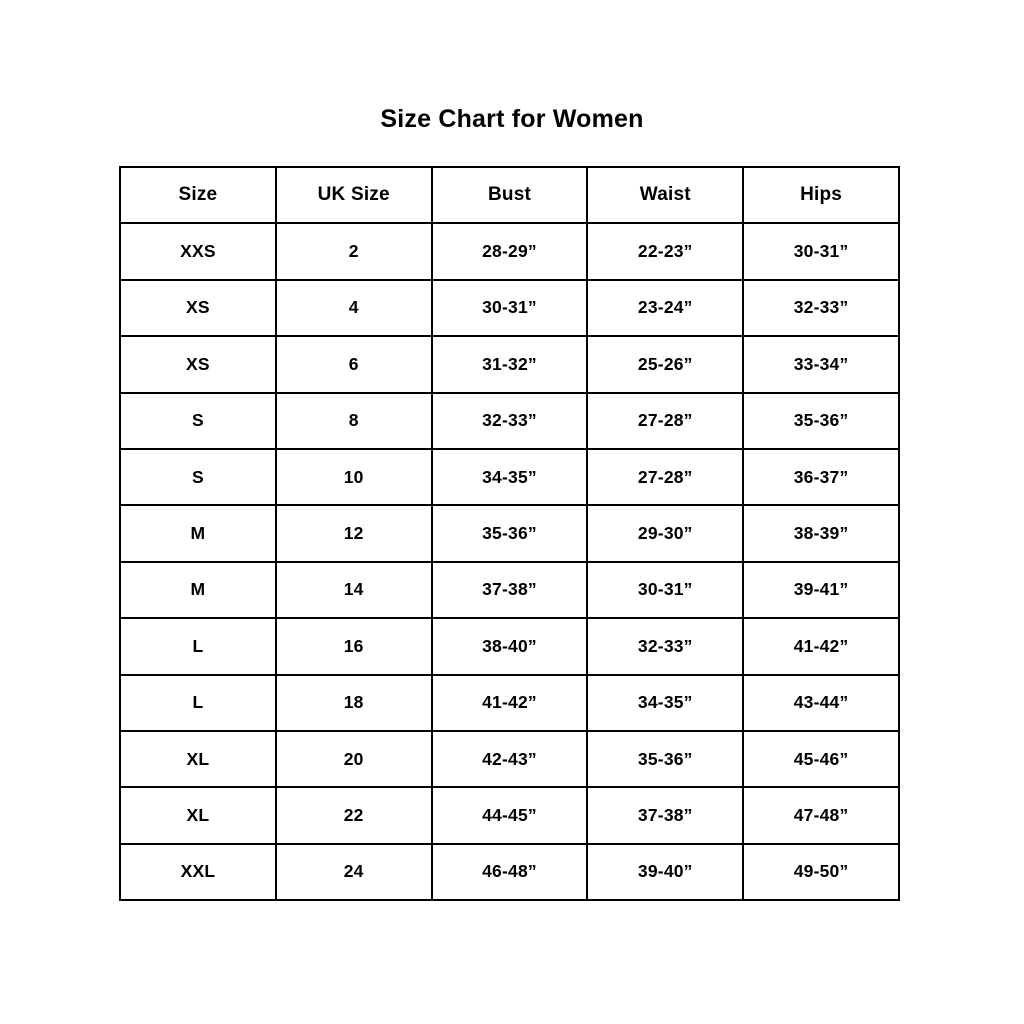 This screenshot has width=1024, height=1024. Describe the element at coordinates (821, 590) in the screenshot. I see `cell-hips: 39-41”` at that location.